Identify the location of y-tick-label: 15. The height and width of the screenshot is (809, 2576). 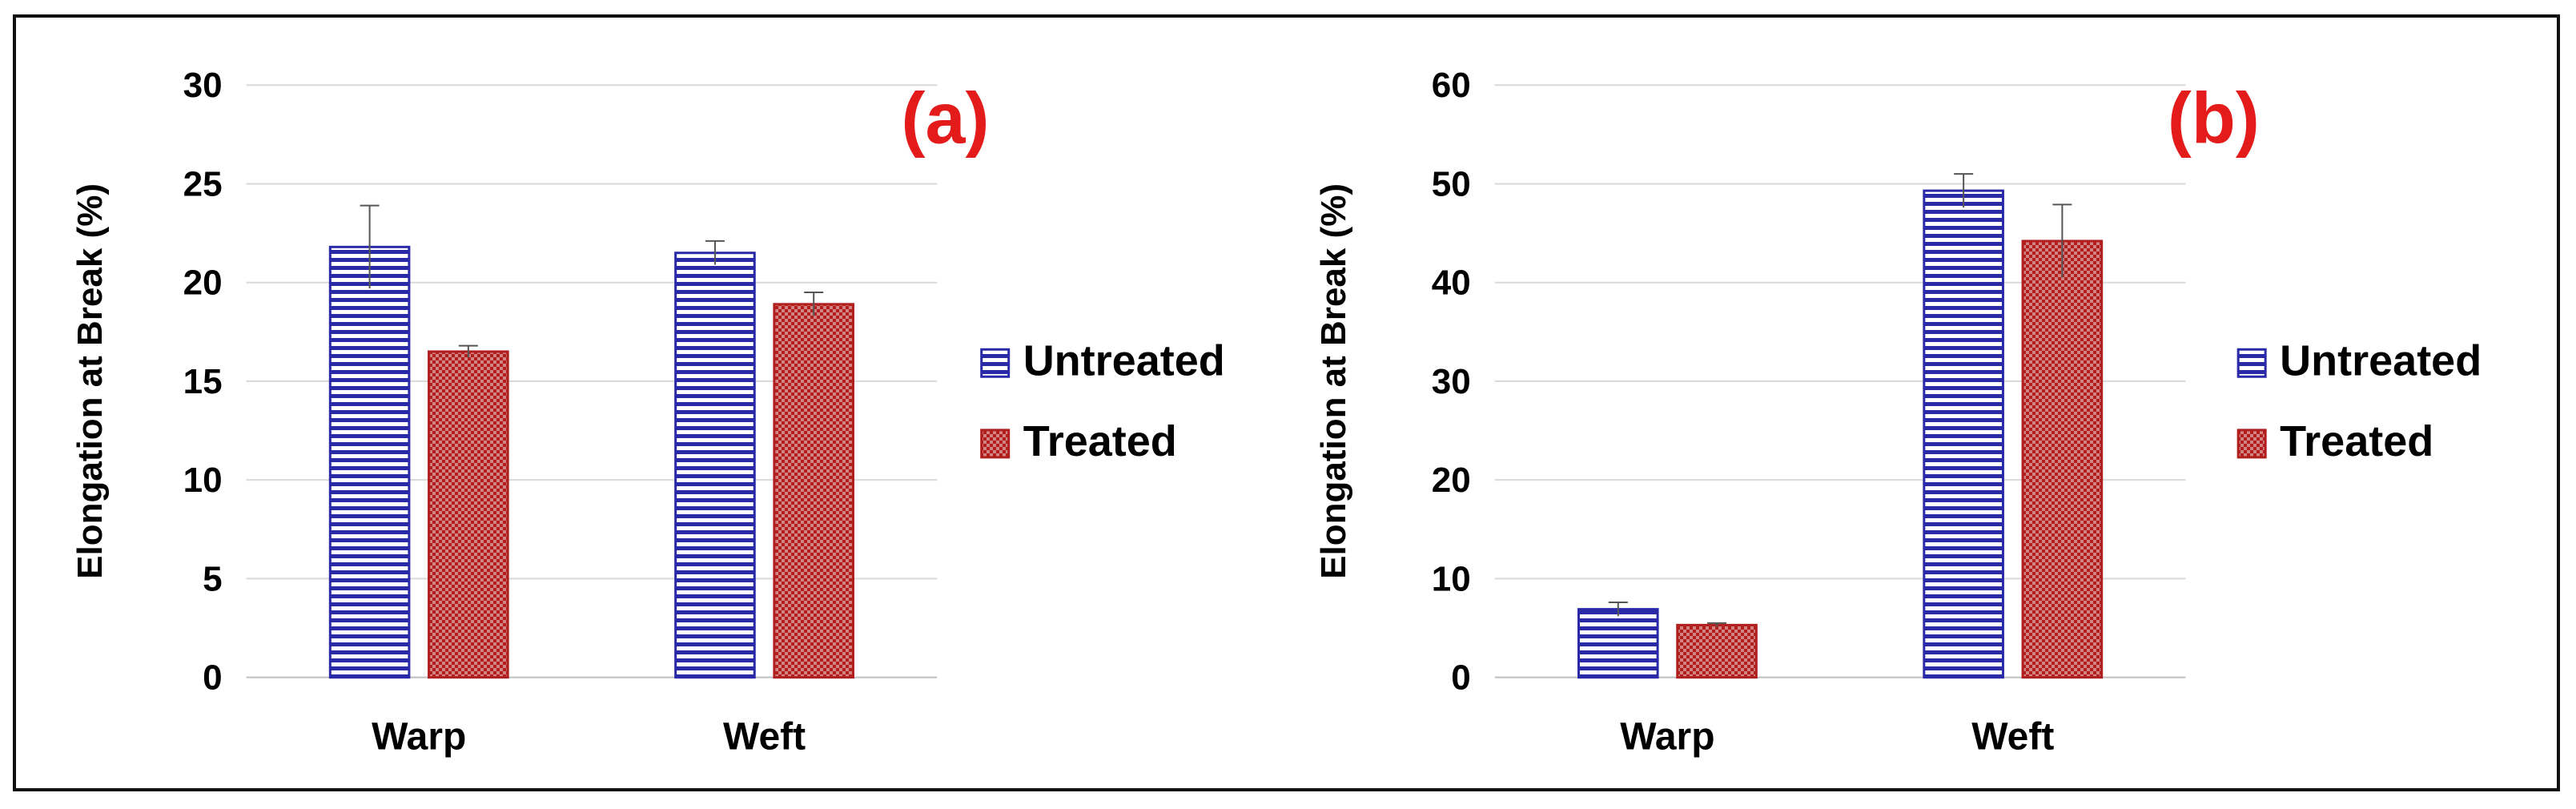
(203, 382).